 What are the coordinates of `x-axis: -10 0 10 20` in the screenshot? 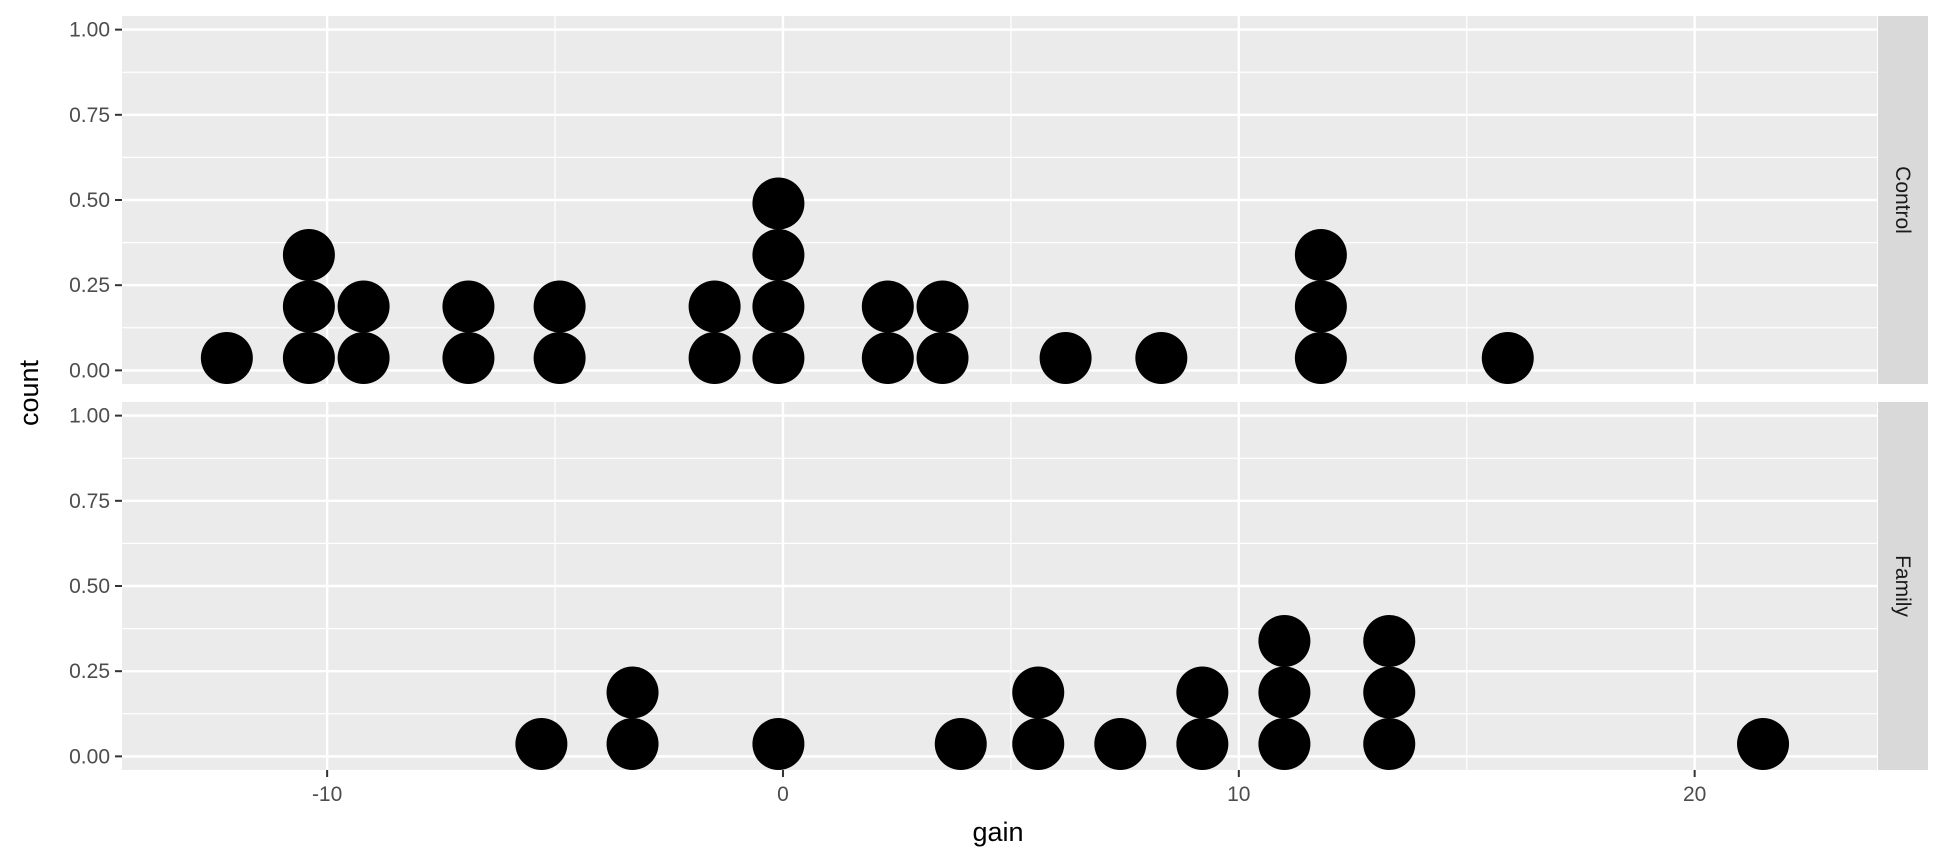 It's located at (1009, 788).